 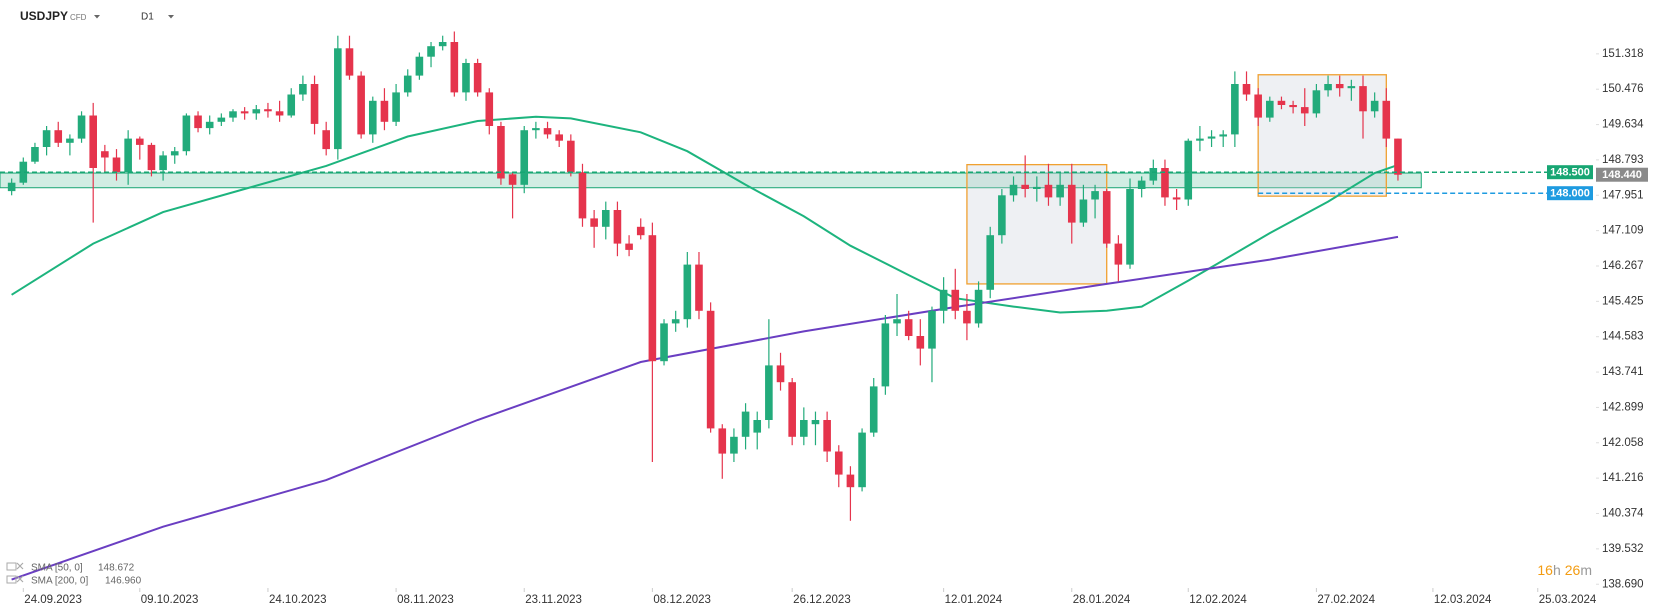 I want to click on x-tick-label: 25.03.2024, so click(x=1568, y=600).